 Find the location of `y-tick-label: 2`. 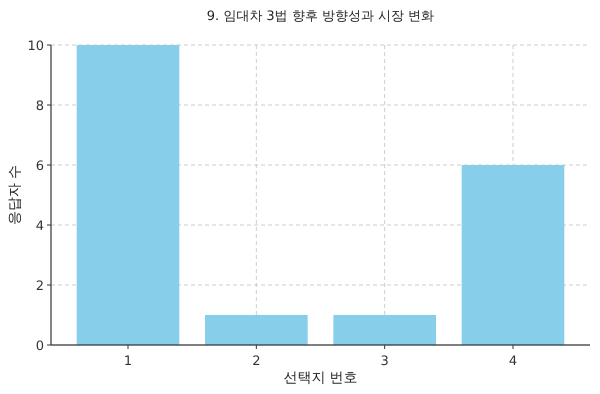

y-tick-label: 2 is located at coordinates (40, 286).